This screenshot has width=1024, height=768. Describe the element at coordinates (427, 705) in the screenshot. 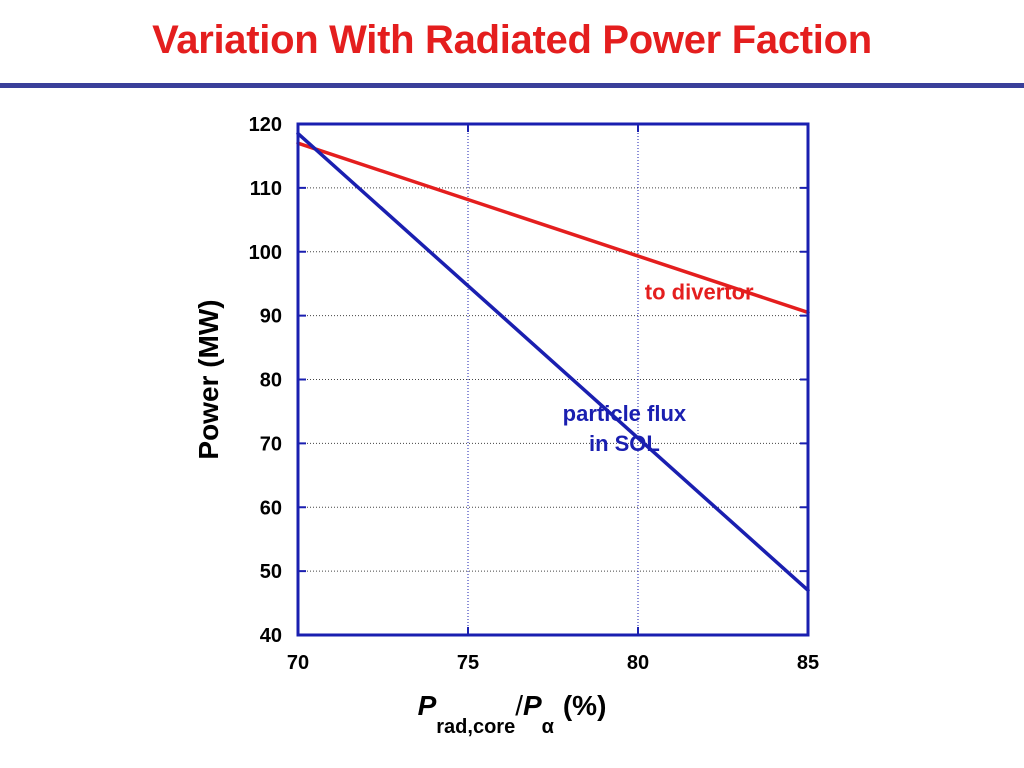

I see `x-label-p1: P` at that location.